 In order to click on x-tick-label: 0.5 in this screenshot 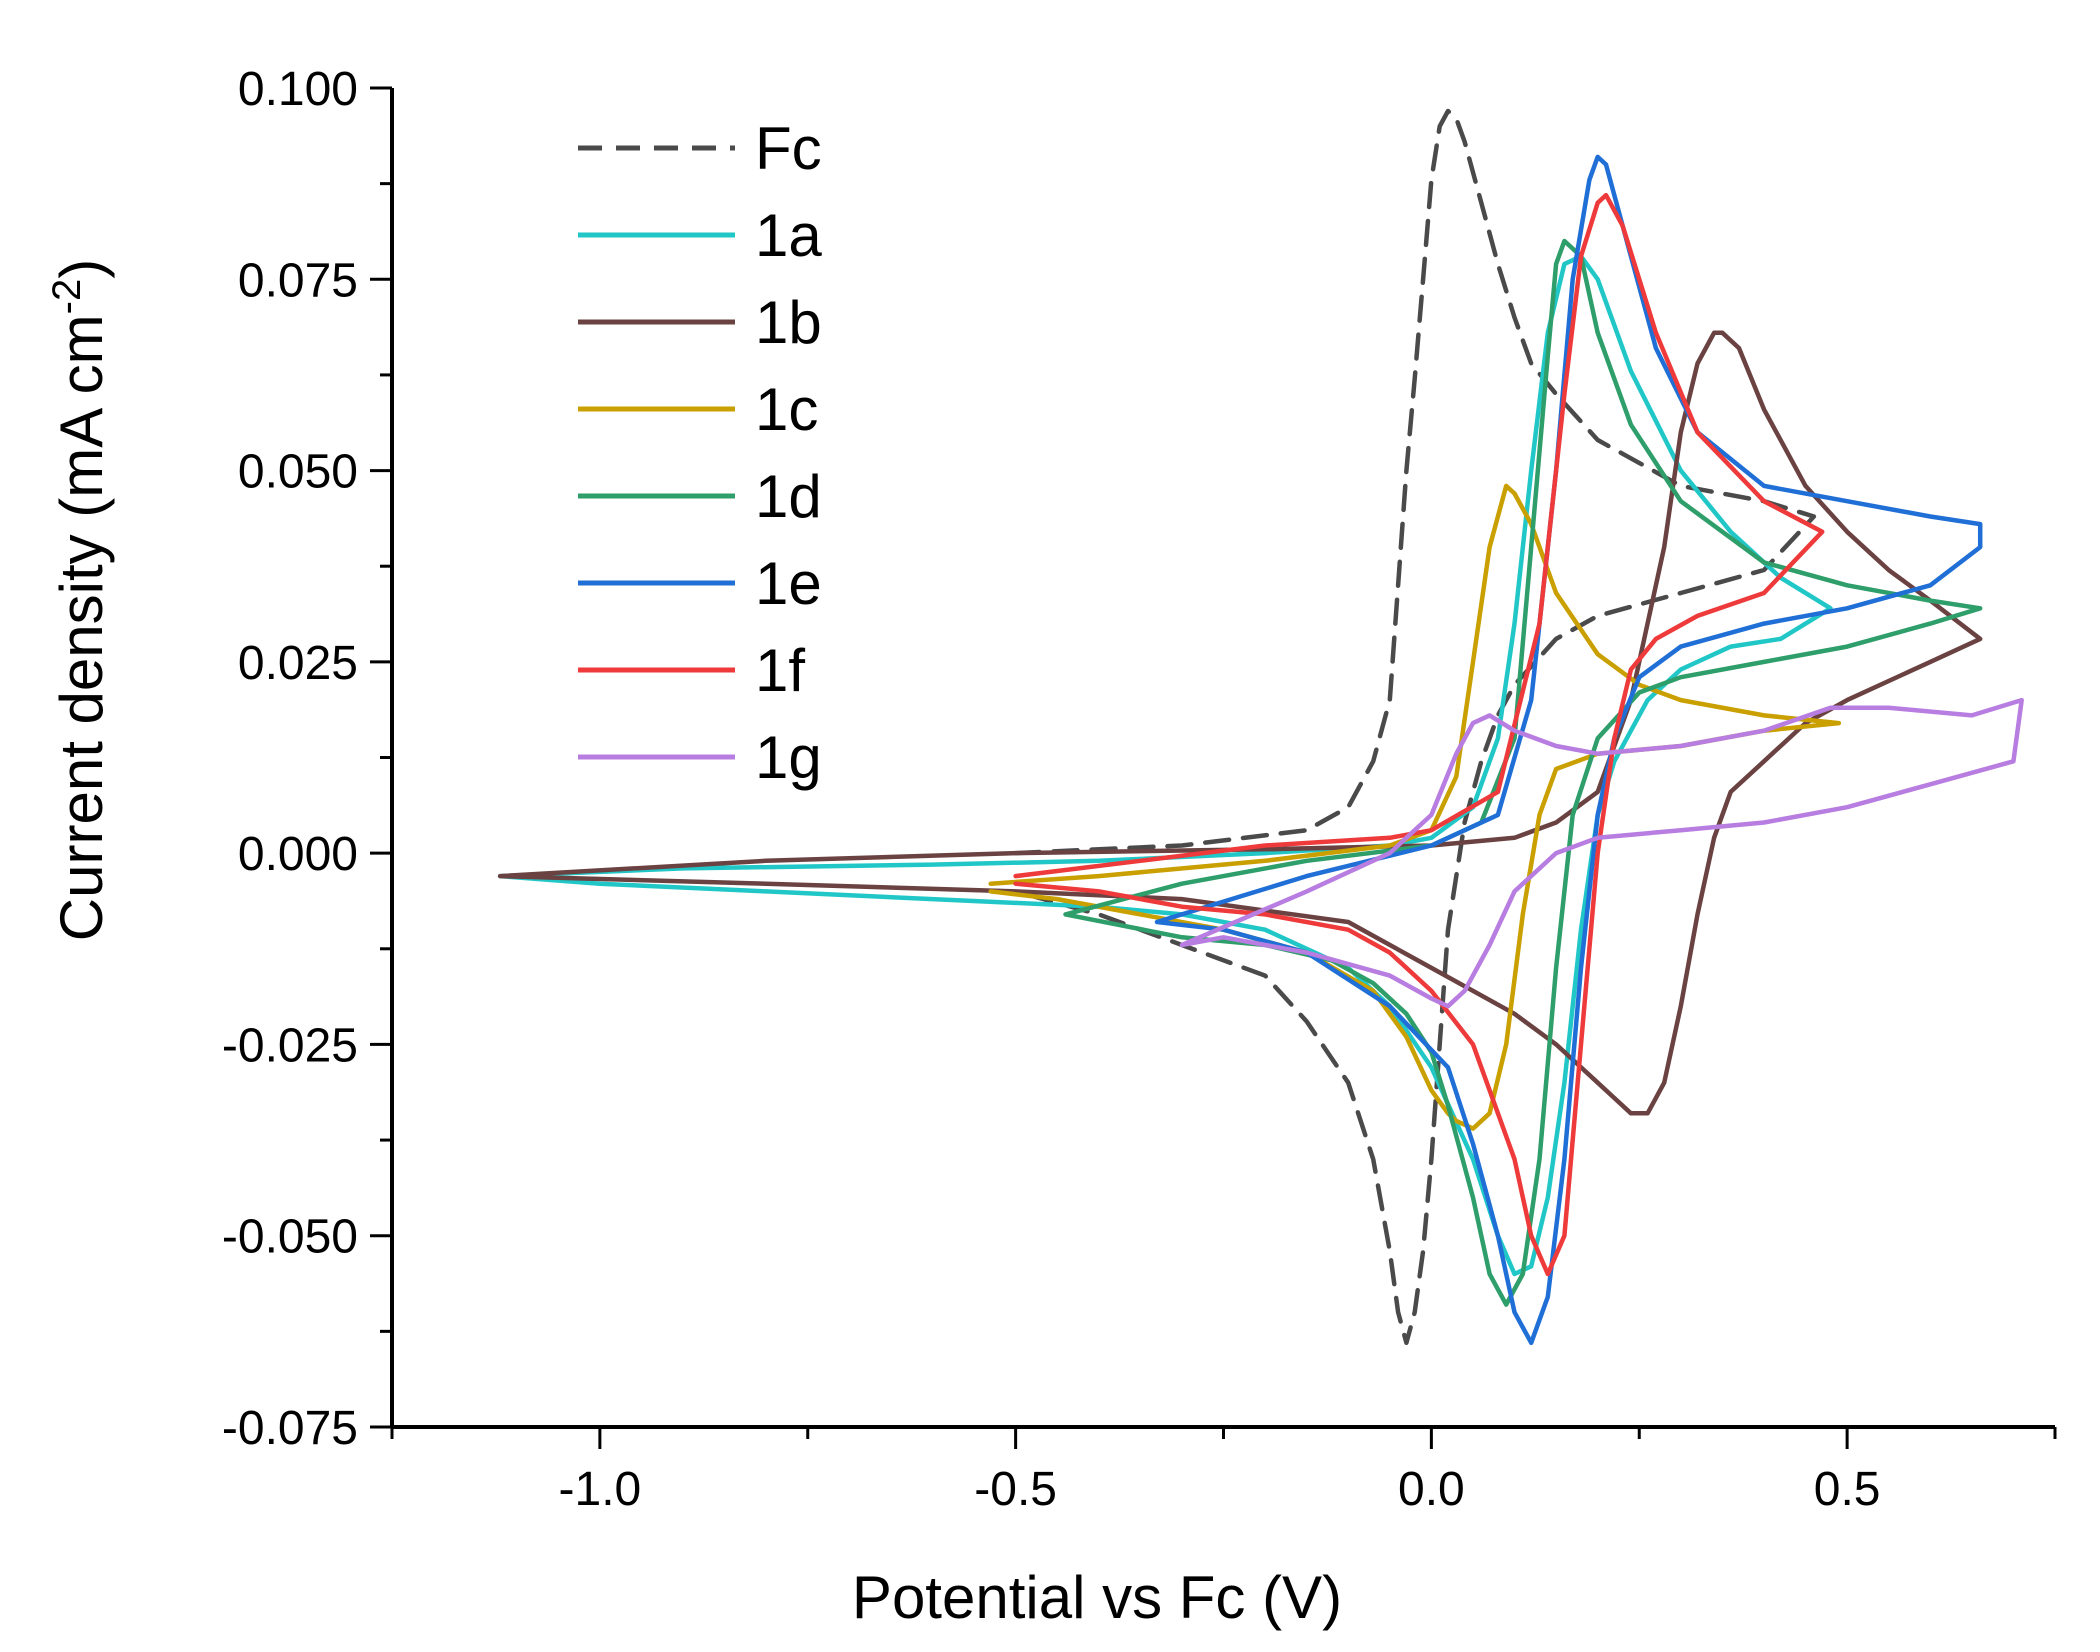, I will do `click(1847, 1489)`.